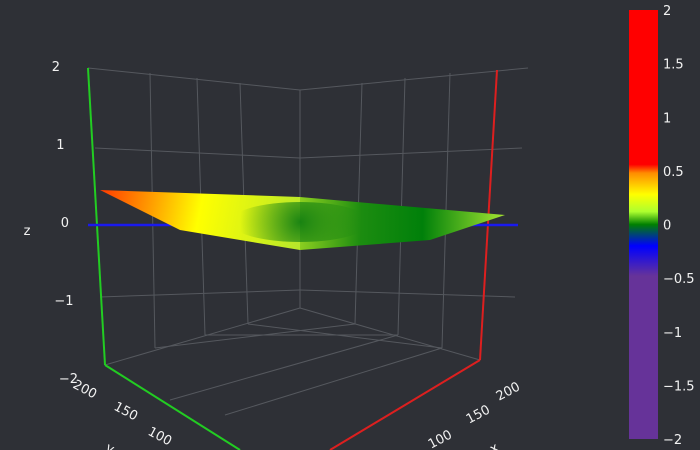 The height and width of the screenshot is (450, 700). What do you see at coordinates (643, 224) in the screenshot?
I see `colorbar` at bounding box center [643, 224].